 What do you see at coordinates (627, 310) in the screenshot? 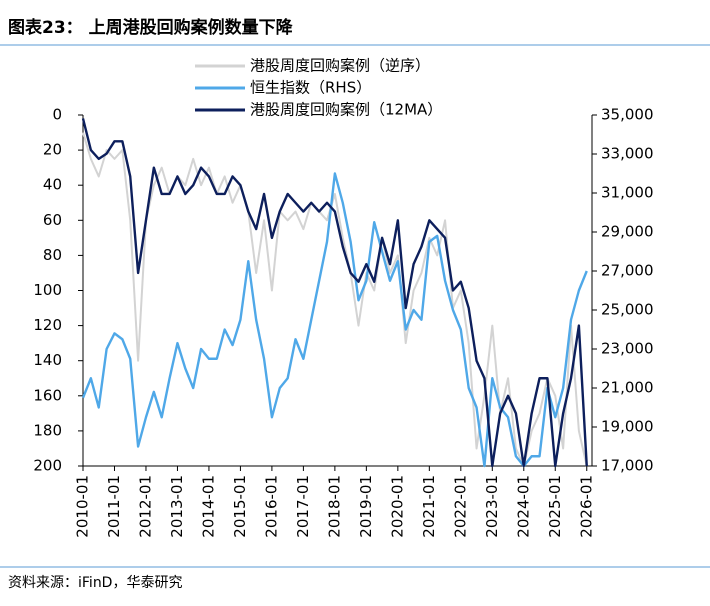
I see `y2-tick-label: 25,000` at bounding box center [627, 310].